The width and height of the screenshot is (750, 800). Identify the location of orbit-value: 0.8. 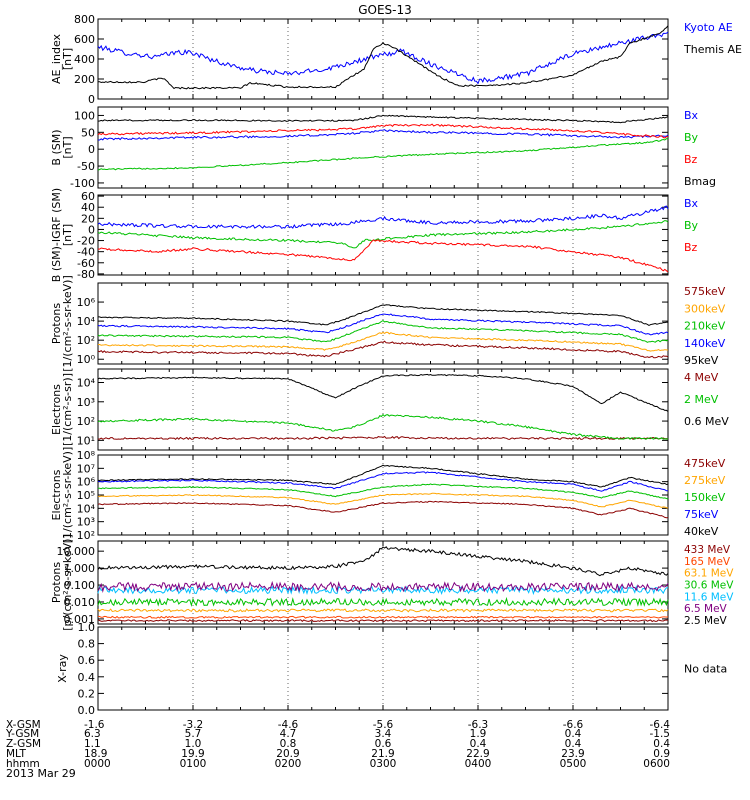
(288, 744).